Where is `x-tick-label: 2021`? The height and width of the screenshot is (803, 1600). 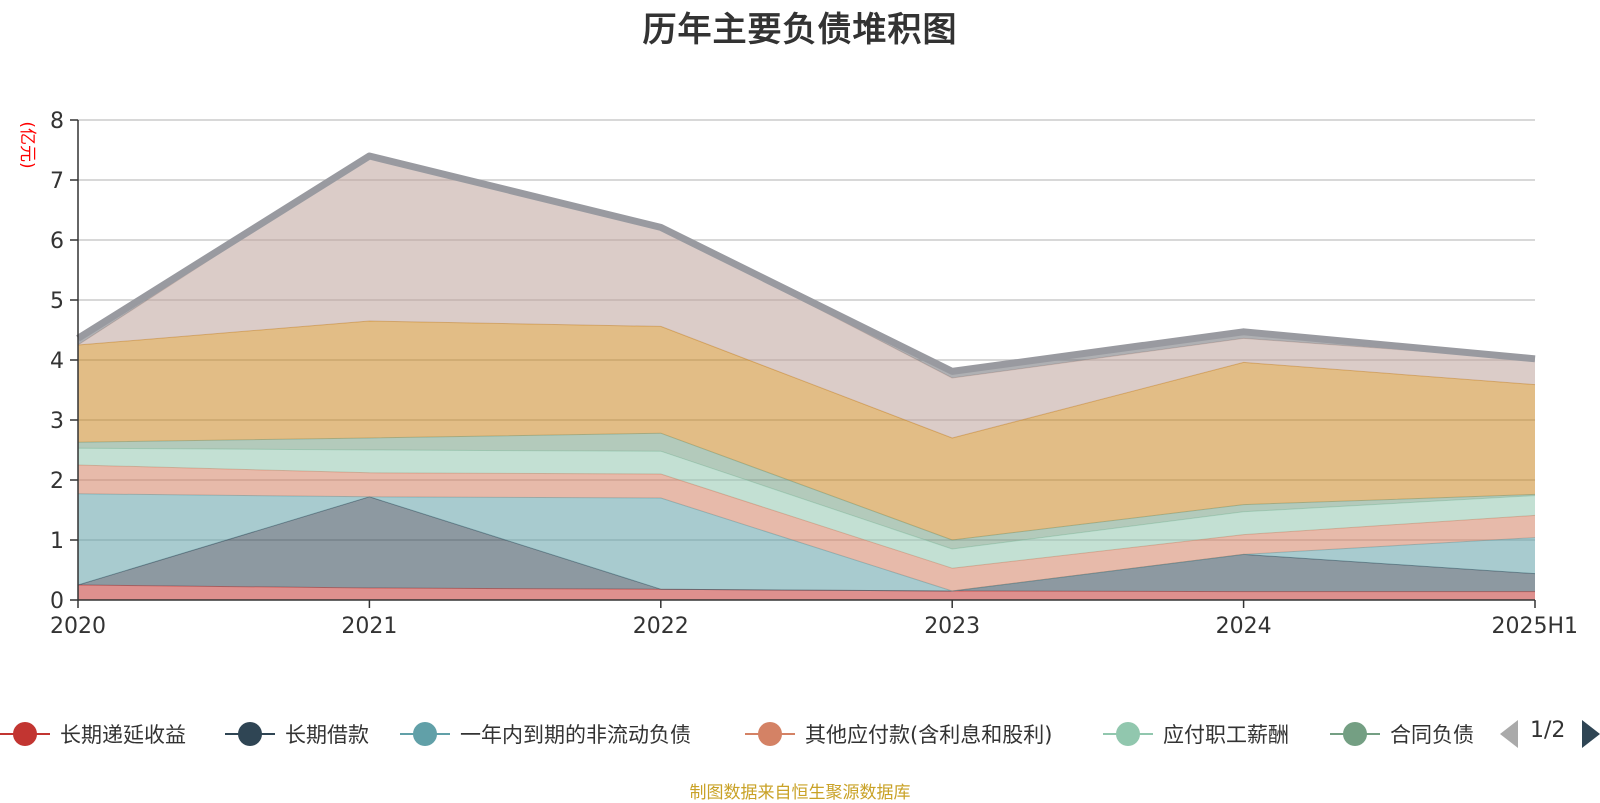
x-tick-label: 2021 is located at coordinates (369, 626).